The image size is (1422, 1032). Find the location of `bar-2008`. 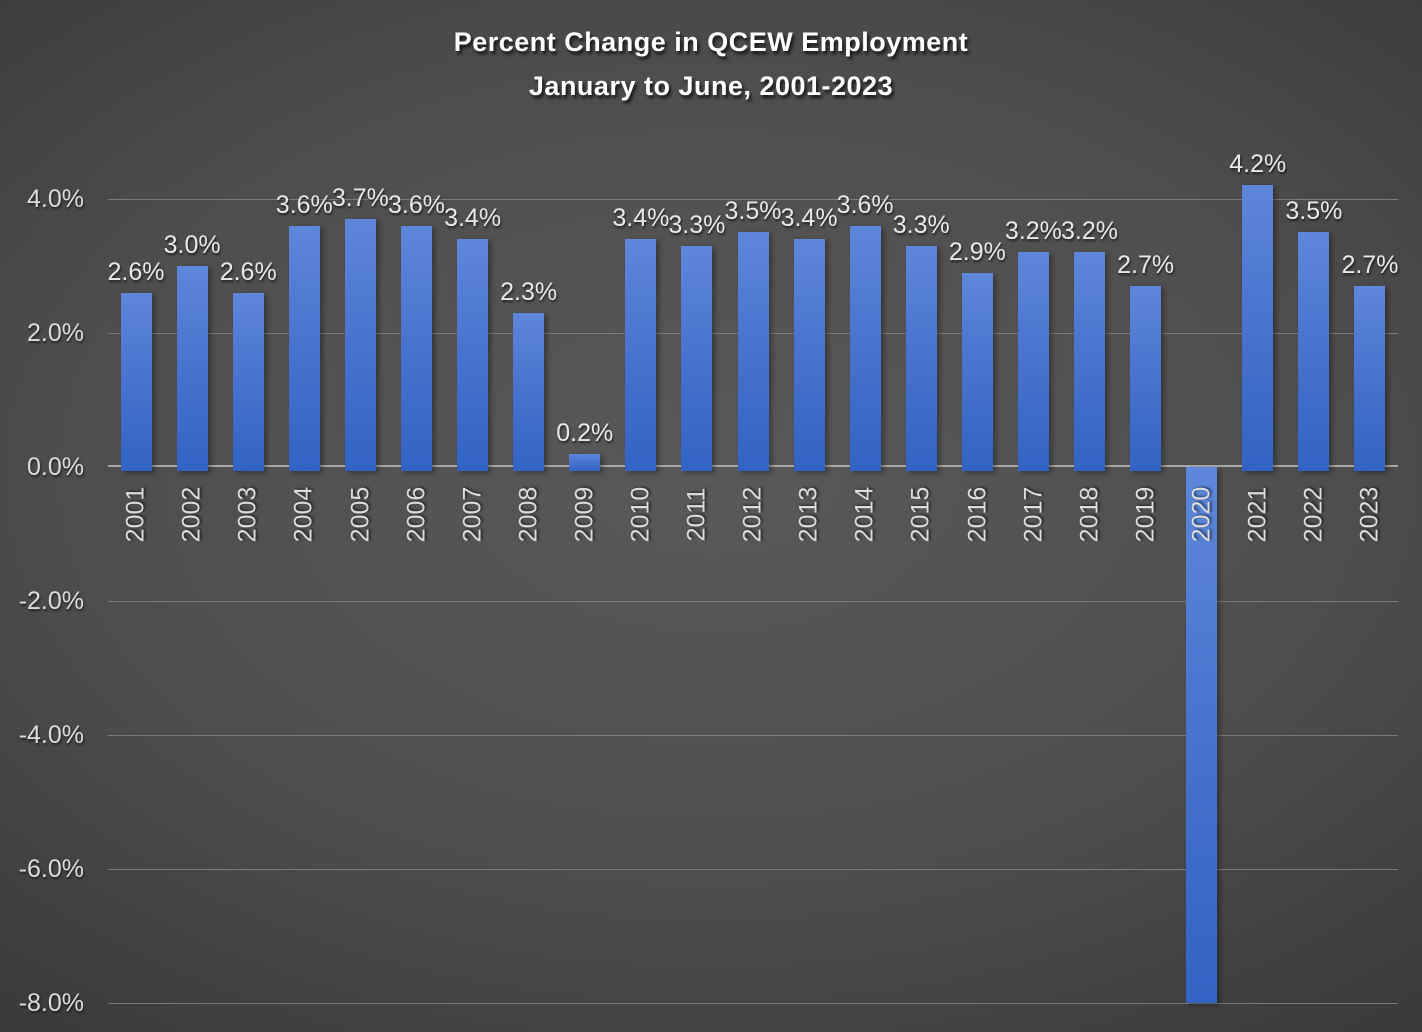

bar-2008 is located at coordinates (529, 391).